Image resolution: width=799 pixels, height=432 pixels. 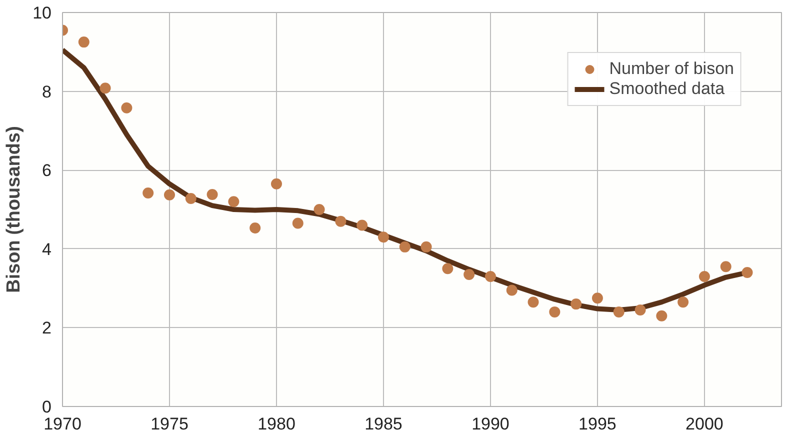 What do you see at coordinates (42, 13) in the screenshot?
I see `y-tick-label: 10` at bounding box center [42, 13].